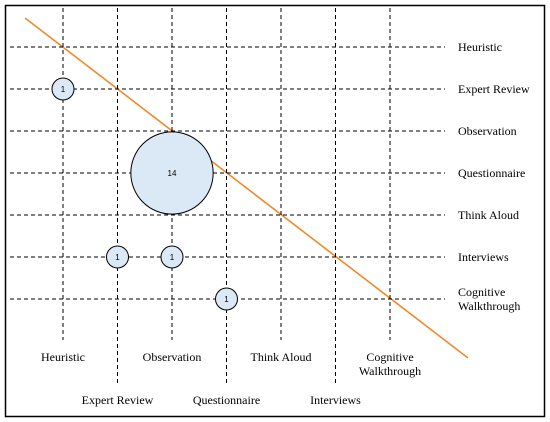  Describe the element at coordinates (483, 257) in the screenshot. I see `row-label: Interviews` at that location.